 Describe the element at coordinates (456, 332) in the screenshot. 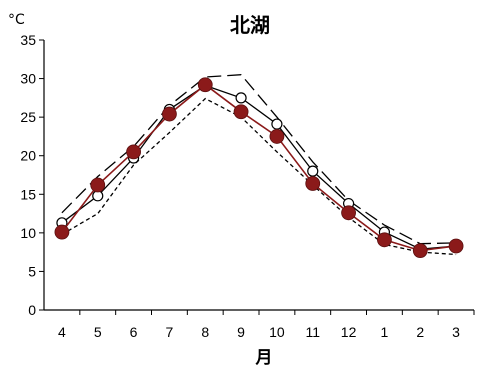

I see `x-tick-label: 3` at that location.